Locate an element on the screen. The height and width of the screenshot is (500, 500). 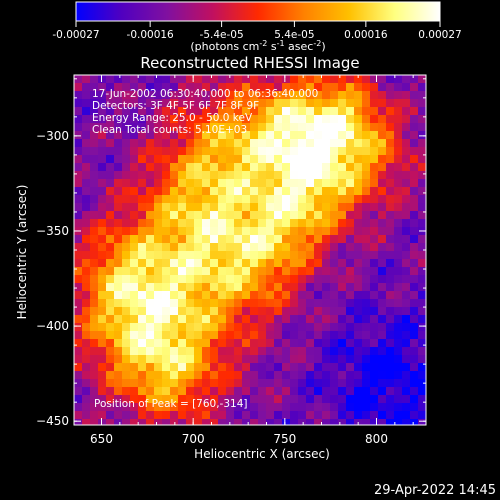
info-clean-counts: Clean Total counts: 5.10E+03 is located at coordinates (169, 130).